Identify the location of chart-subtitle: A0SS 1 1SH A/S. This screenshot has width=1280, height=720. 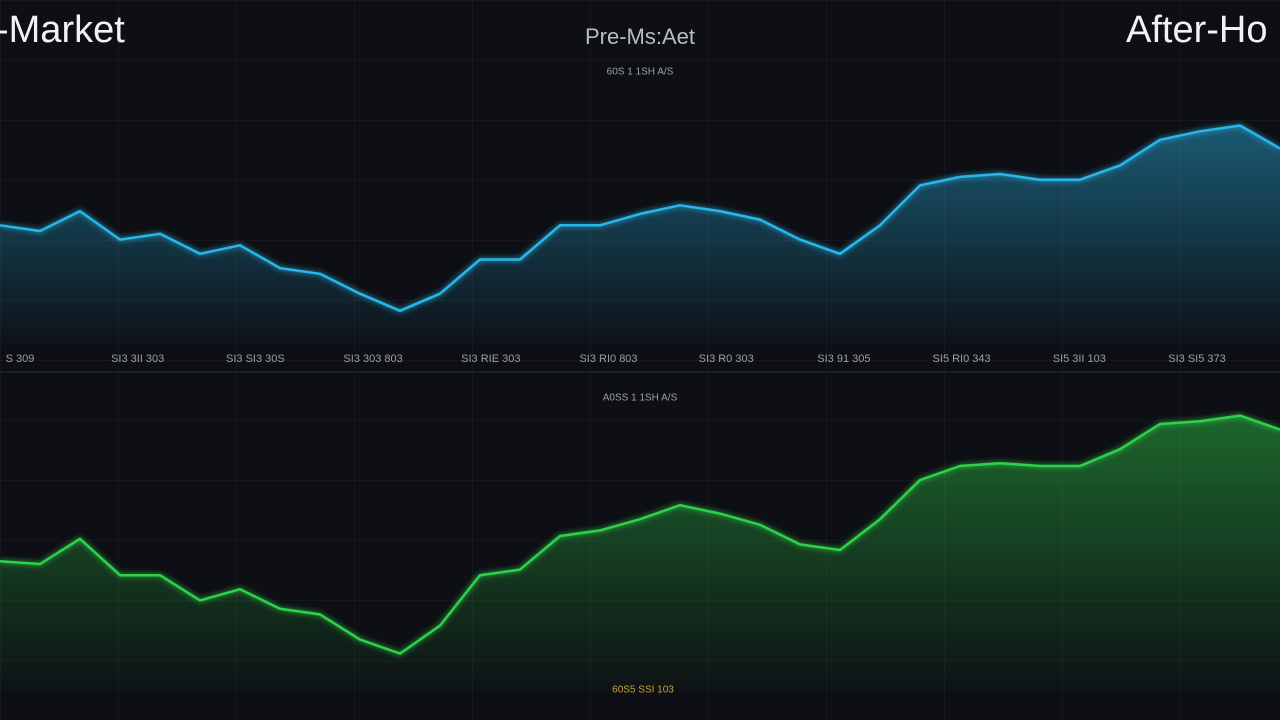
(640, 398).